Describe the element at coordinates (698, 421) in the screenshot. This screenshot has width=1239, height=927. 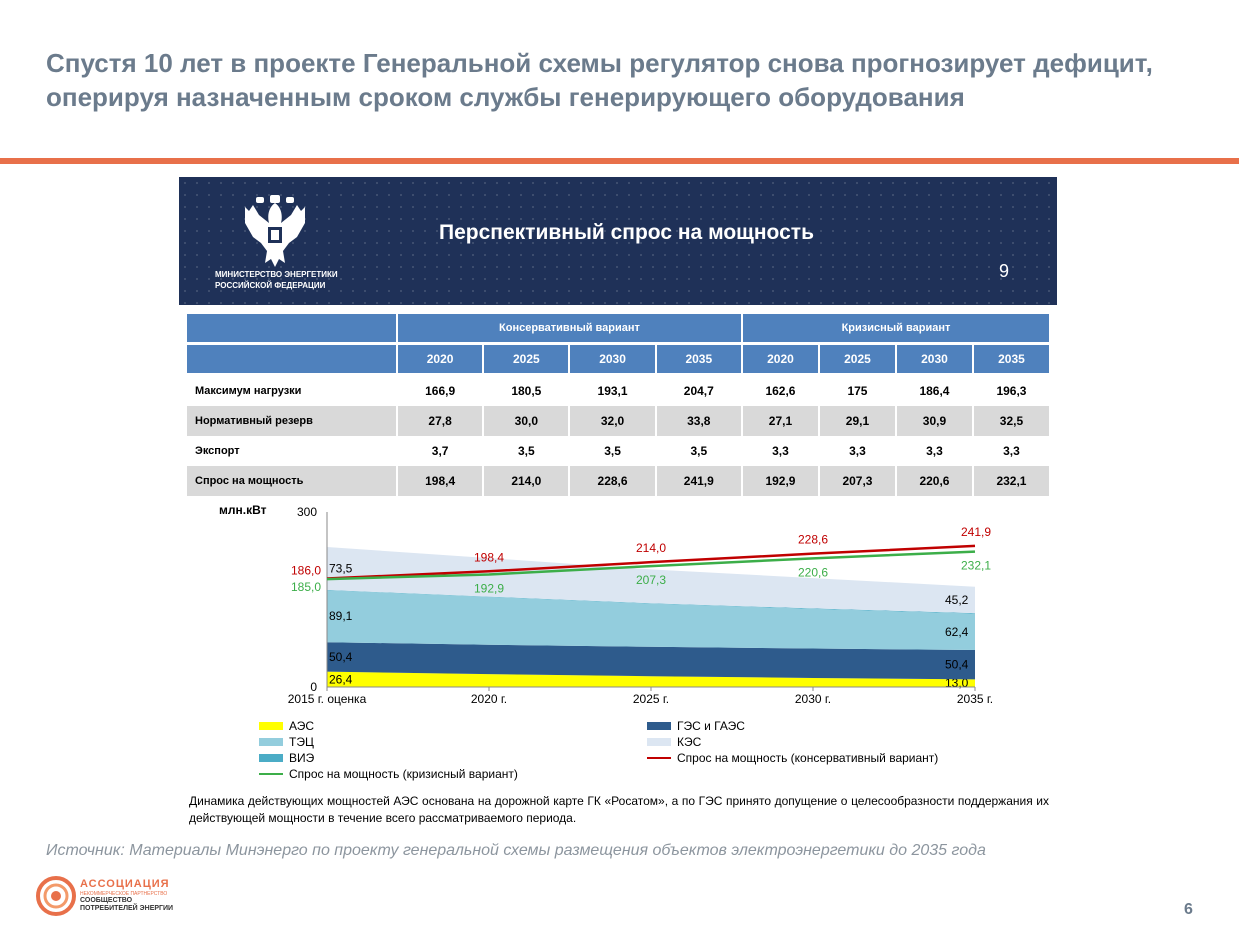
I see `table-cell: 33,8` at that location.